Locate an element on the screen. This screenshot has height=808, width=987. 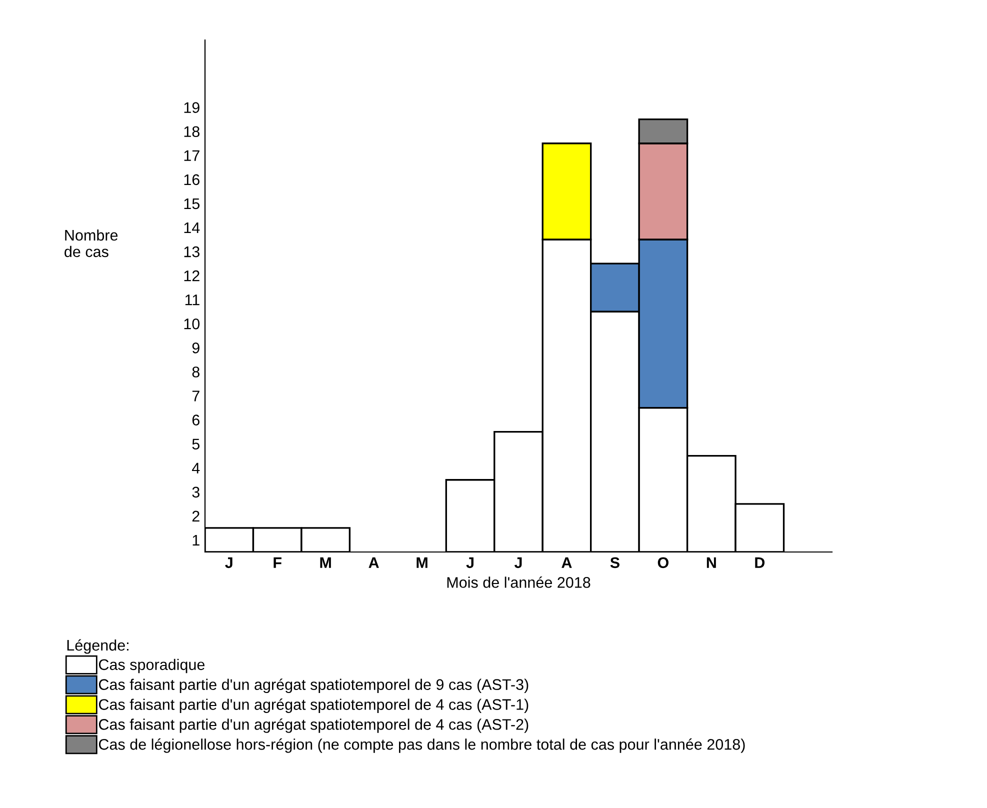
y-tick-label: 16 is located at coordinates (192, 180).